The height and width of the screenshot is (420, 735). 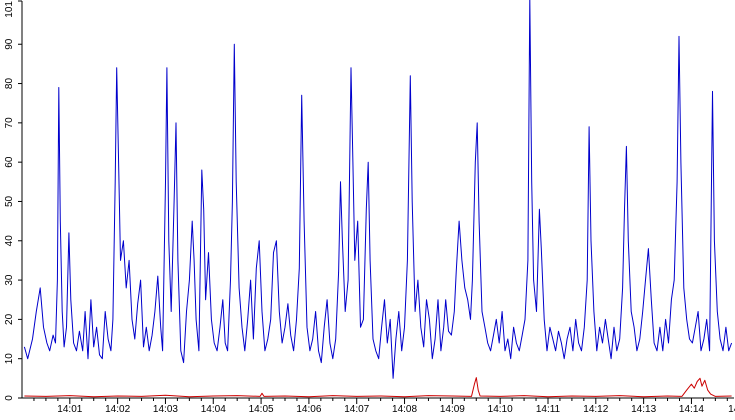 What do you see at coordinates (731, 409) in the screenshot?
I see `x-tick-label: 14` at bounding box center [731, 409].